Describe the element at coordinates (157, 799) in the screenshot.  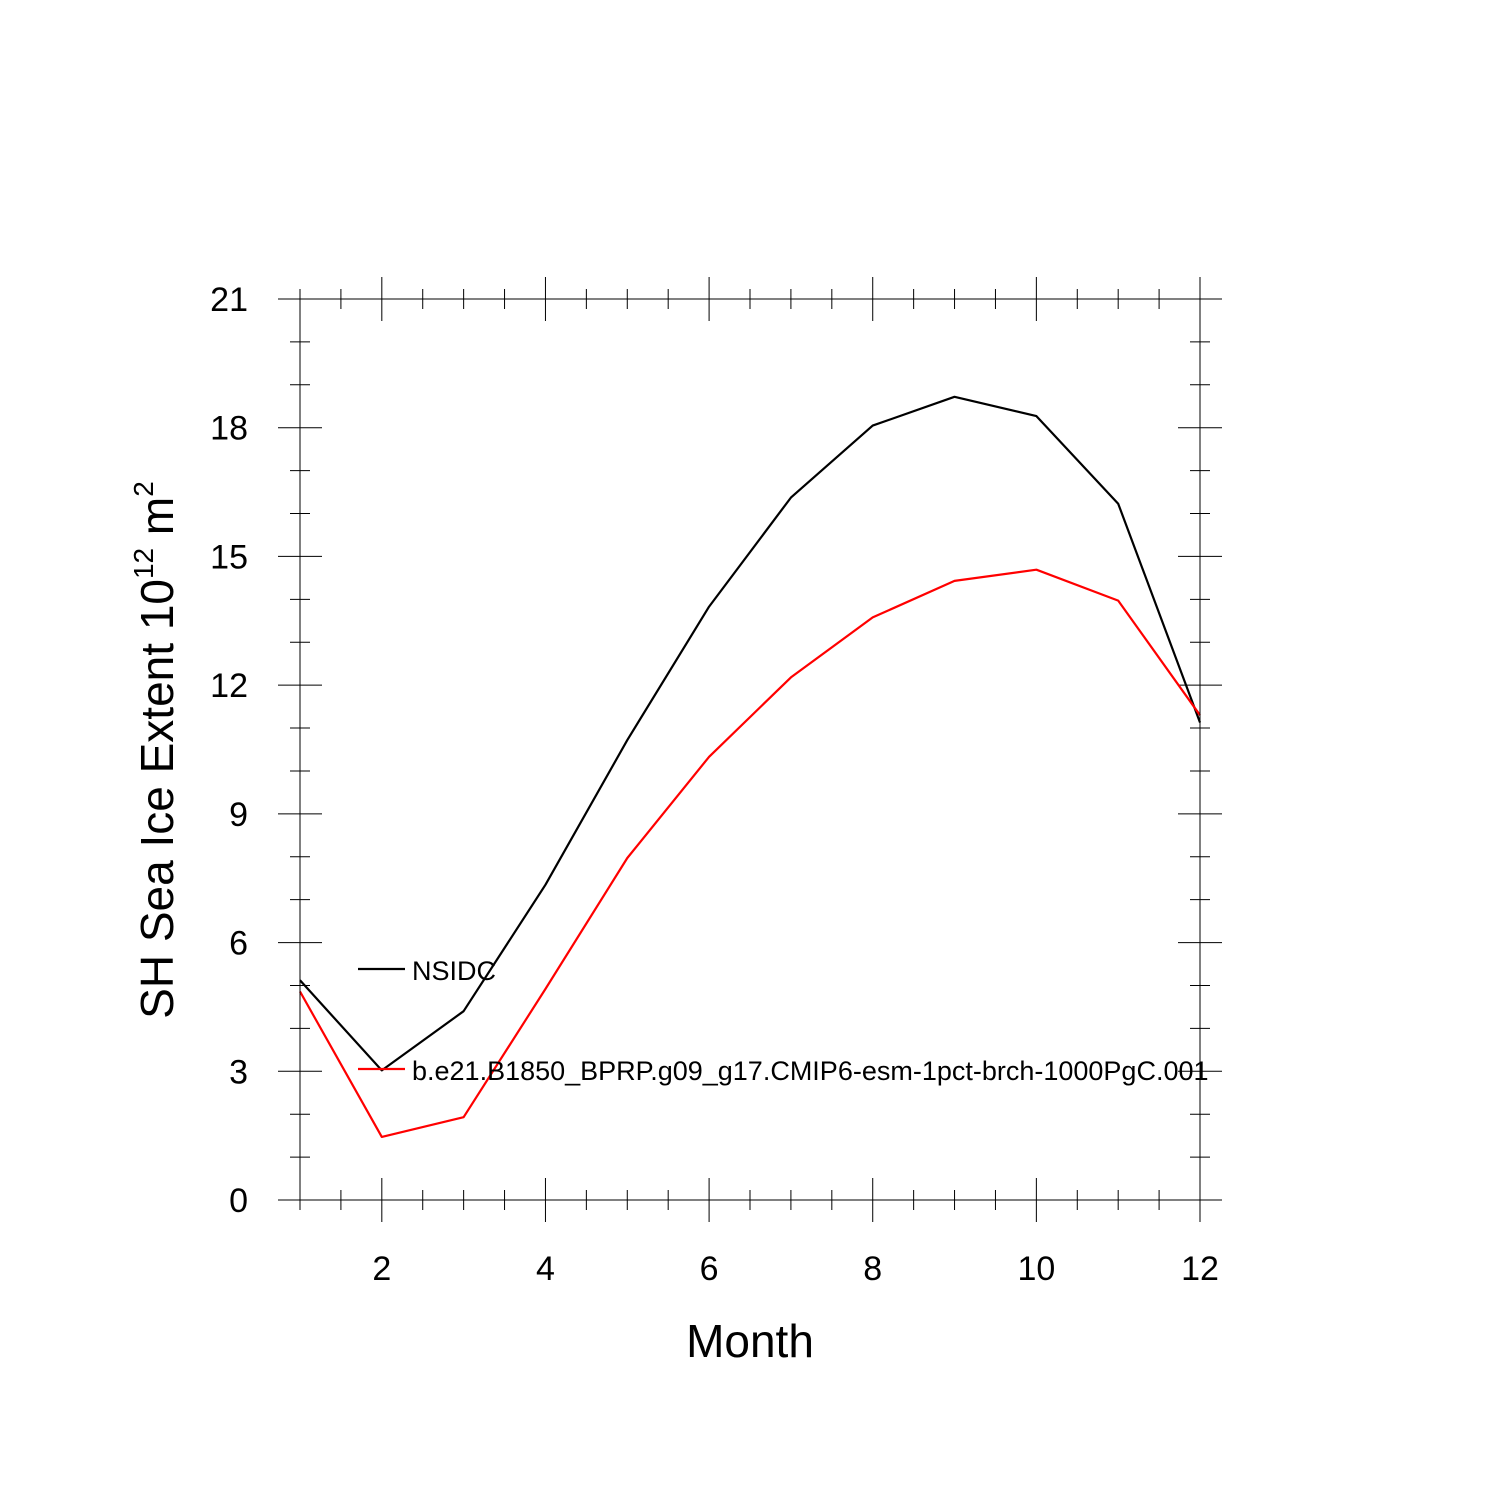
I see `y-axis-label-main: SH Sea Ice Extent 10` at that location.